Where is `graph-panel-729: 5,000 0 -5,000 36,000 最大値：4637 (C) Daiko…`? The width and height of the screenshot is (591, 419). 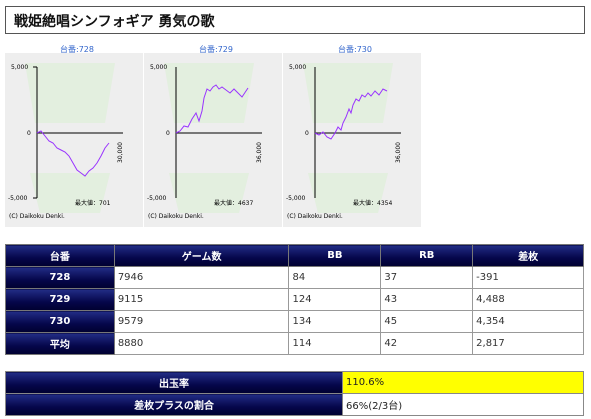
graph-panel-729: 5,000 0 -5,000 36,000 最大値：4637 (C) Daiko… is located at coordinates (213, 140).